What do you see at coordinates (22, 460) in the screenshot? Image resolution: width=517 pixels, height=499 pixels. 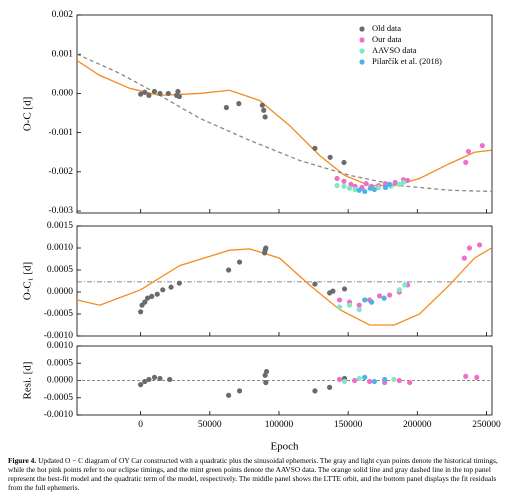 I see `caption-label: Figure 4.` at bounding box center [22, 460].